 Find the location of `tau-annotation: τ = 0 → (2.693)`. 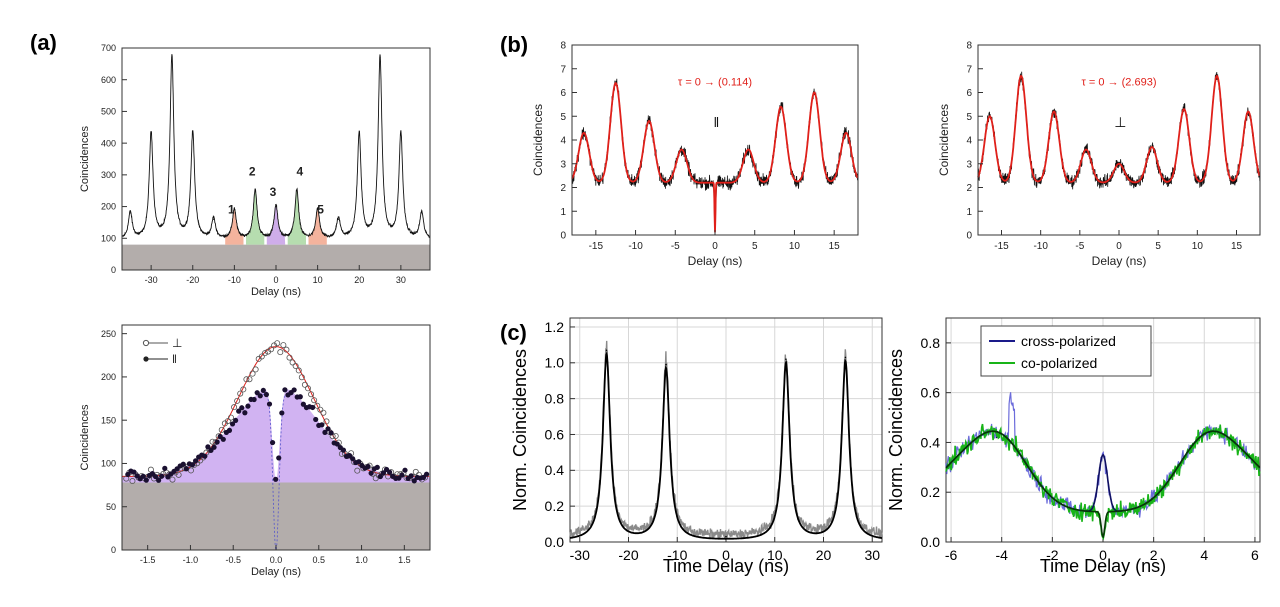

tau-annotation: τ = 0 → (2.693) is located at coordinates (1119, 82).